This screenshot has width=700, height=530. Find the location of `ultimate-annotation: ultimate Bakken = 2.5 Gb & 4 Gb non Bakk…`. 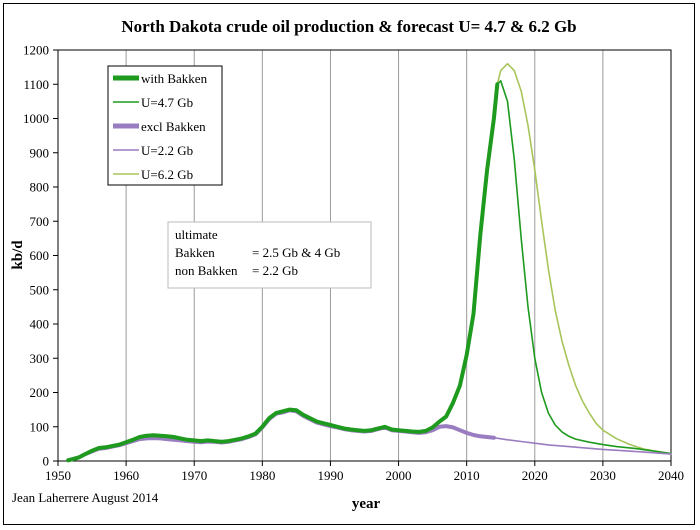

ultimate-annotation: ultimate Bakken = 2.5 Gb & 4 Gb non Bakk… is located at coordinates (269, 255).